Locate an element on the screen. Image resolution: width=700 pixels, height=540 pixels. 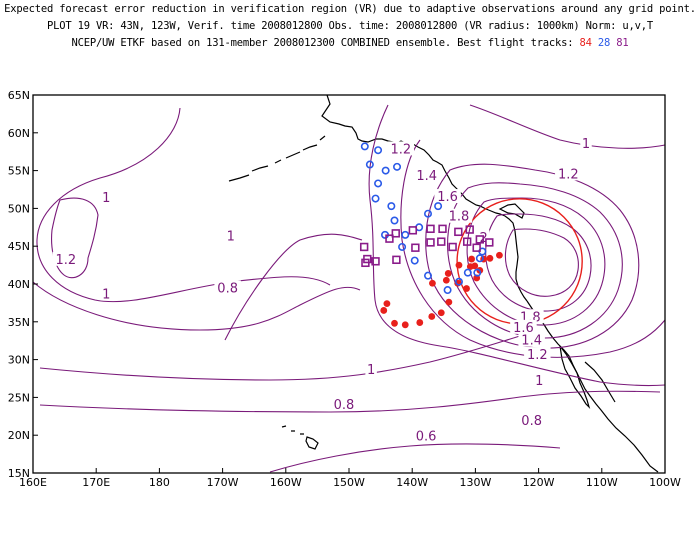
aleutian-islands is located at coordinates (277, 158).